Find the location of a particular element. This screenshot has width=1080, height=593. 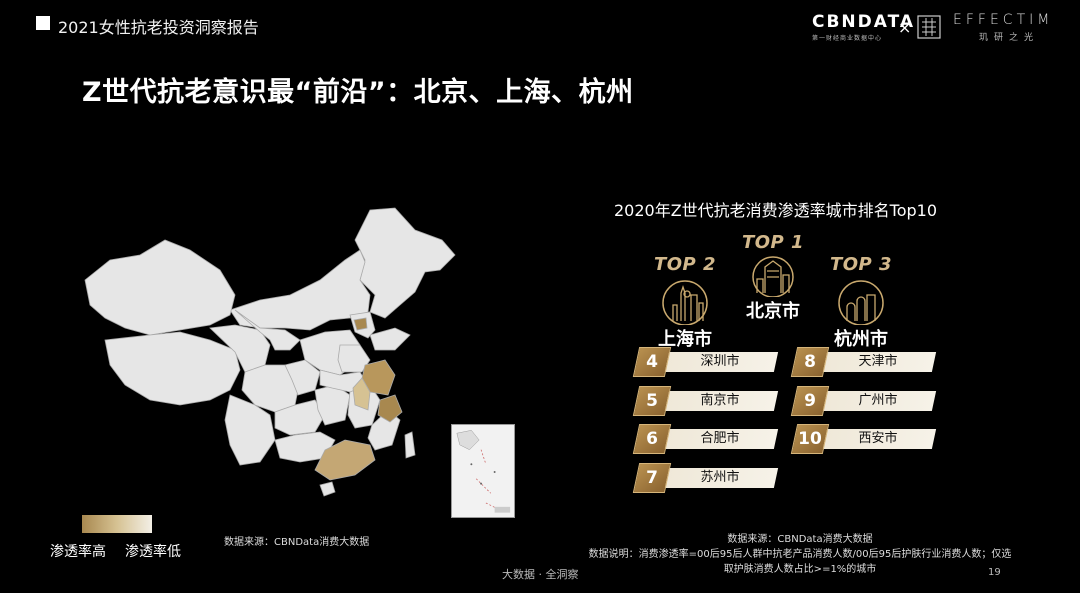

top1-label: TOP 1 is located at coordinates (773, 242).